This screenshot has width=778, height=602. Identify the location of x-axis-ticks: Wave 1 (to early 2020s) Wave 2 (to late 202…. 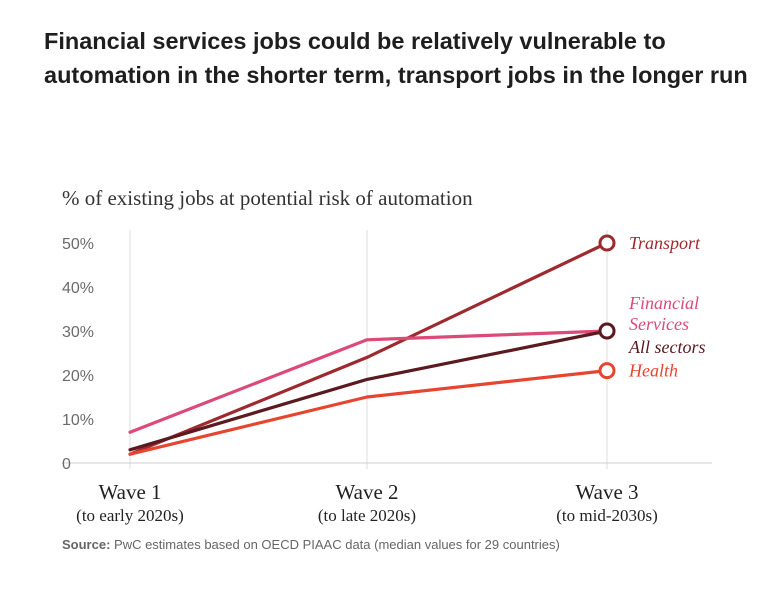
(367, 502).